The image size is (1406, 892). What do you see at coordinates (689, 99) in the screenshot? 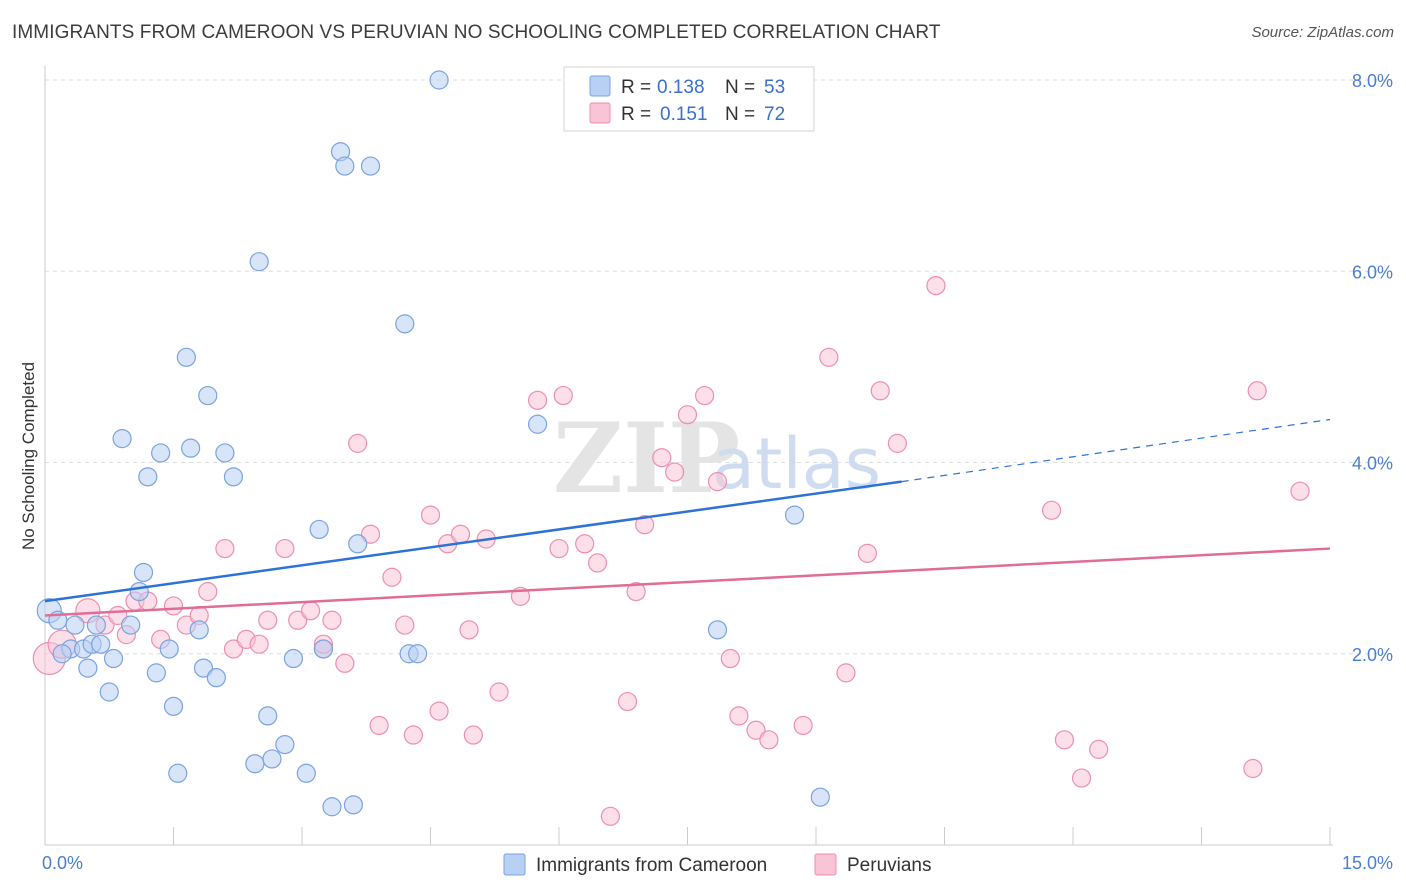
I see `correlation-legend: R = 0.138 N = 53 R = 0.151 N = 72` at bounding box center [689, 99].